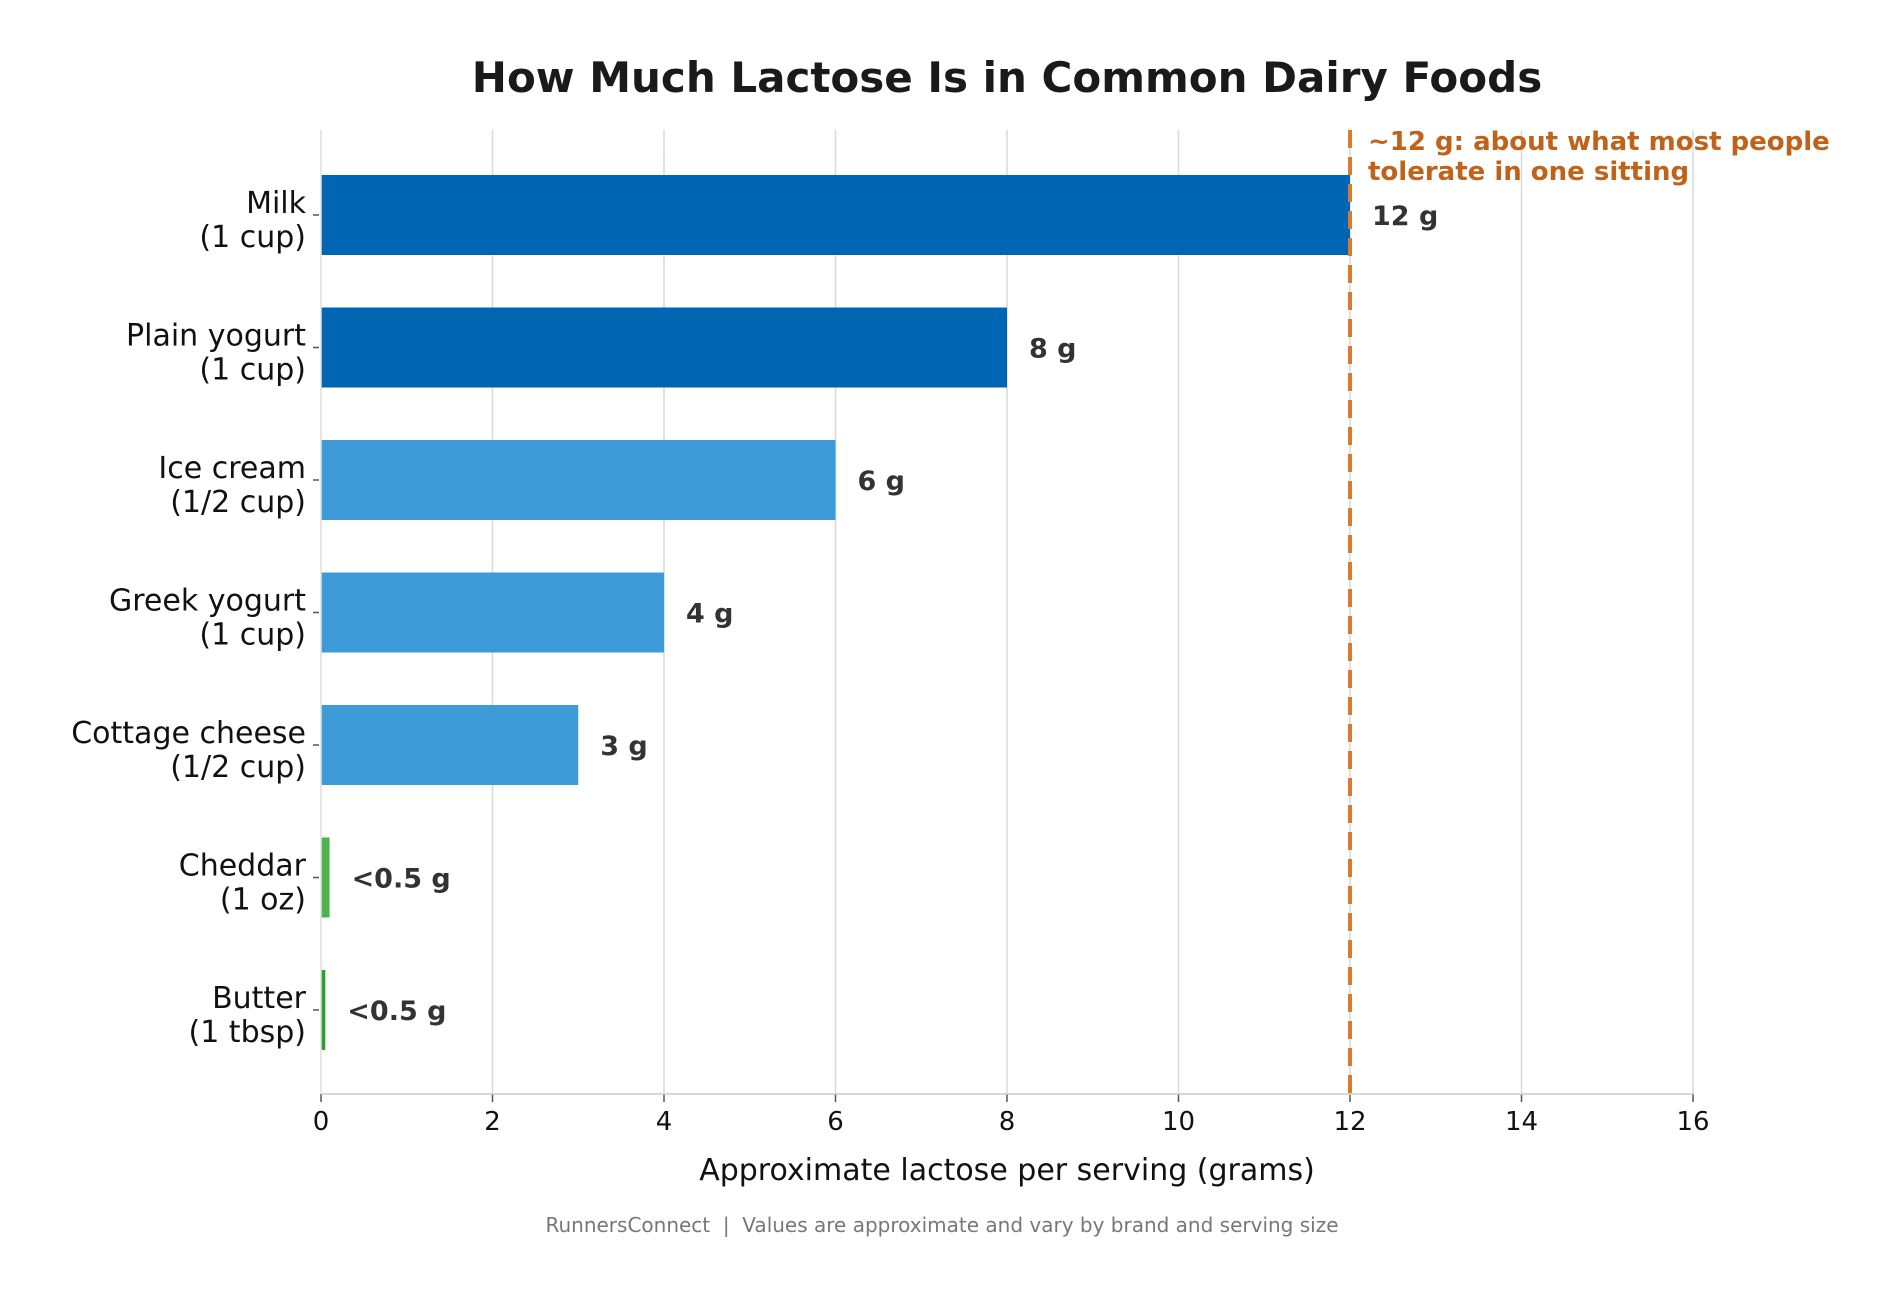  What do you see at coordinates (624, 746) in the screenshot?
I see `value-label: 3 g` at bounding box center [624, 746].